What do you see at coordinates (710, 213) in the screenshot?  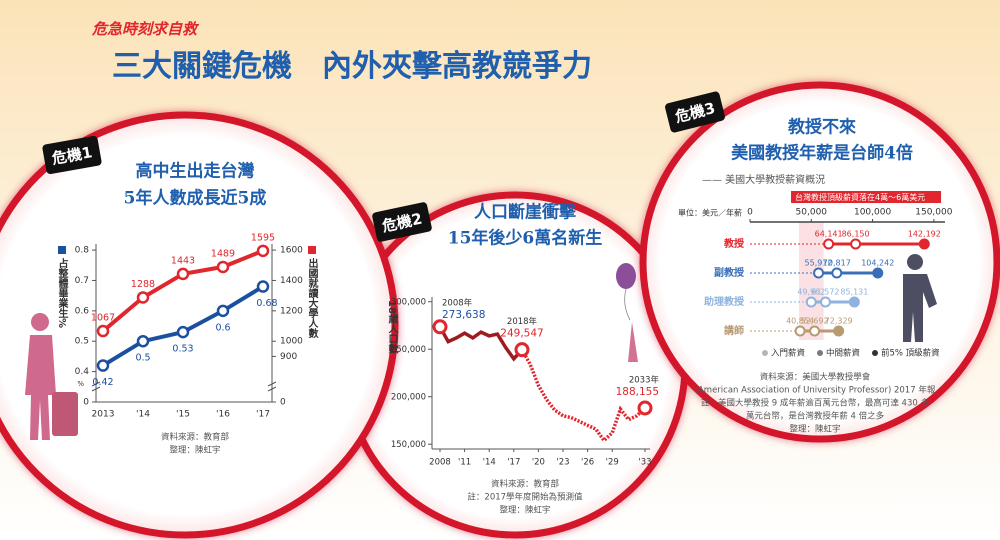 I see `unit-label: 單位：美元／年薪` at bounding box center [710, 213].